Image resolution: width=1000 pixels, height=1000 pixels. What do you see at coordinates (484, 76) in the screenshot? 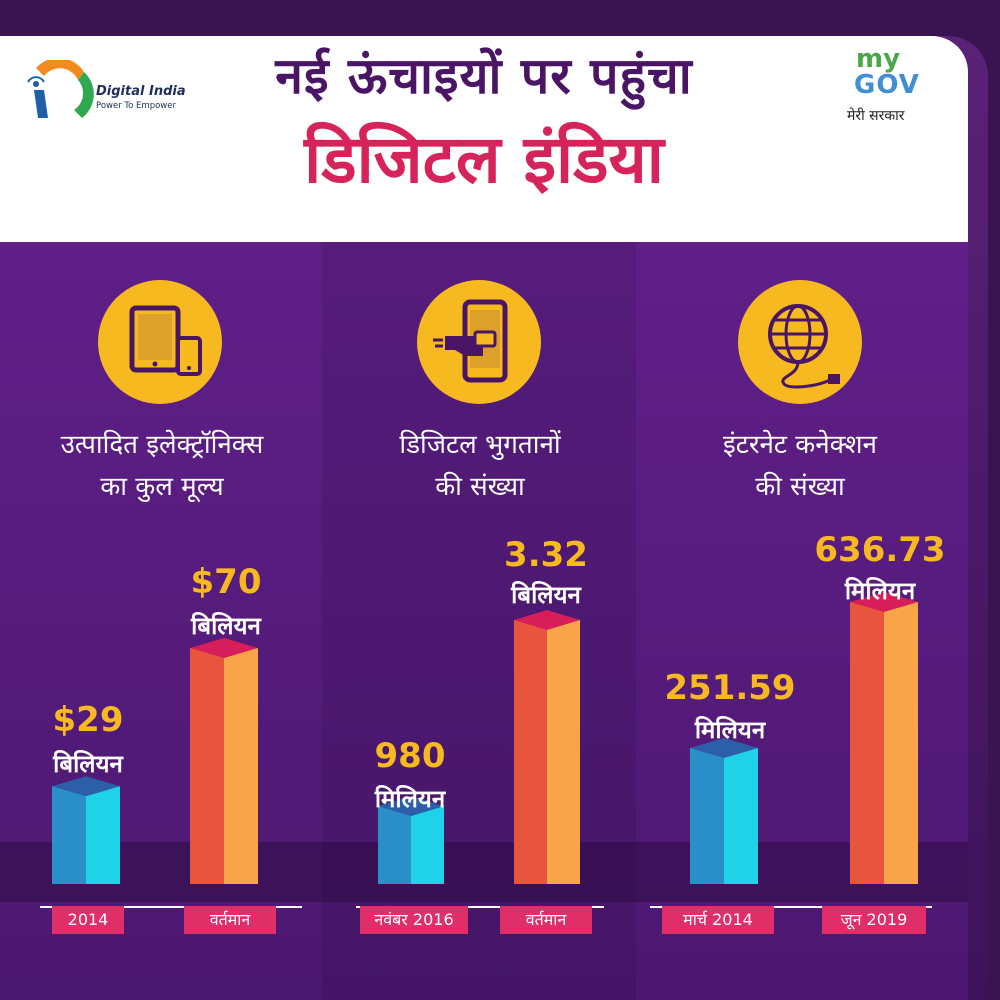
I see `title-line-1: नई ऊंचाइयों पर पहुंचा` at bounding box center [484, 76].